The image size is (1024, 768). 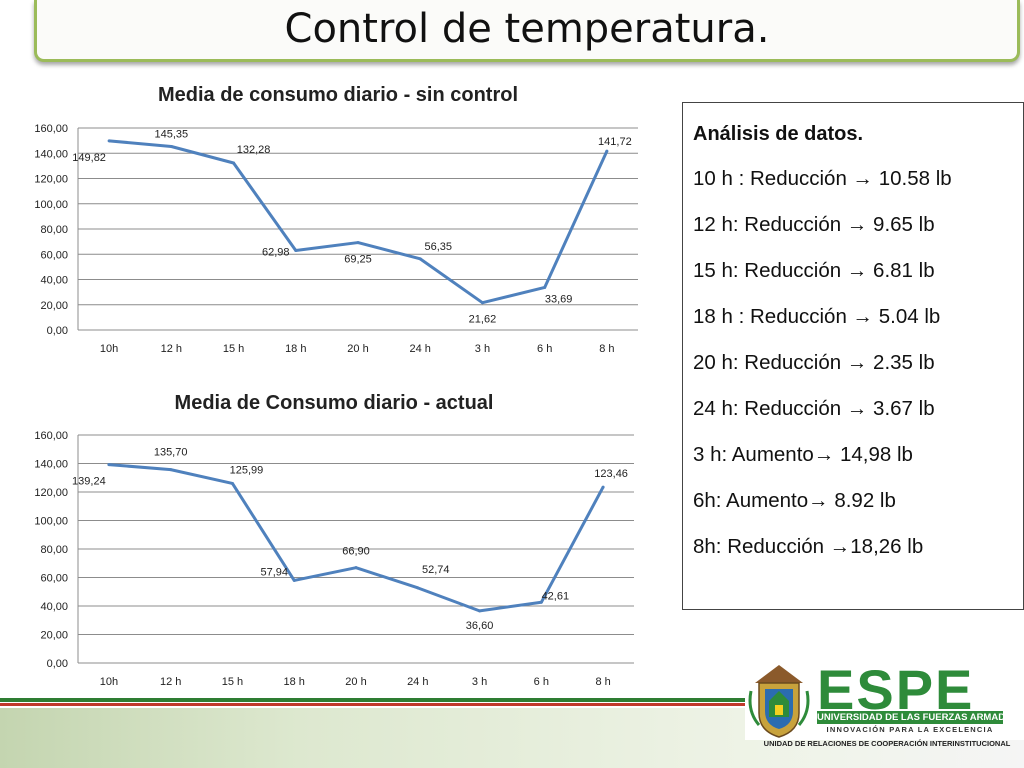 What do you see at coordinates (480, 626) in the screenshot?
I see `data-label: 36,60` at bounding box center [480, 626].